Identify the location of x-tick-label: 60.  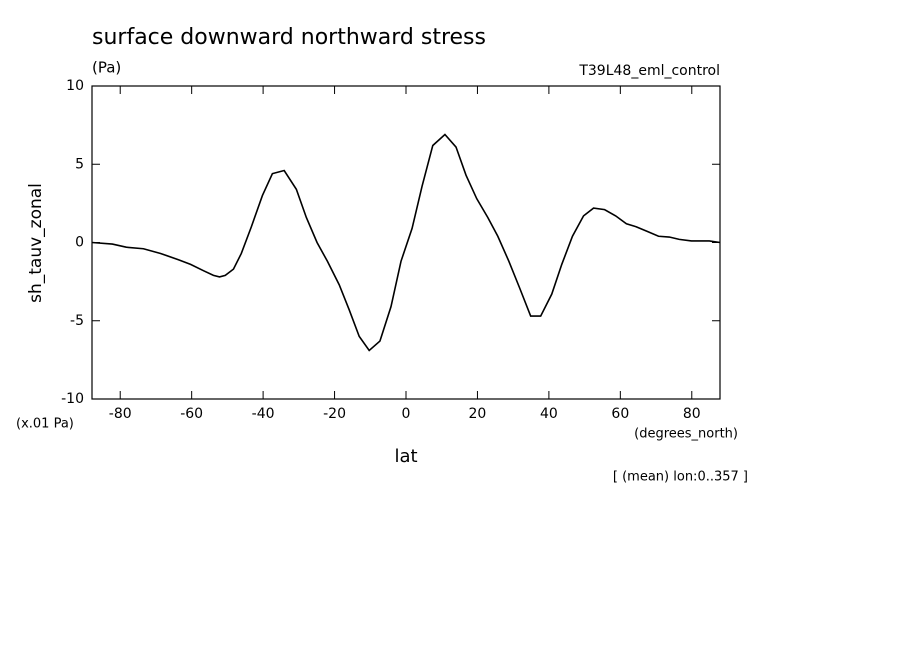
(620, 414).